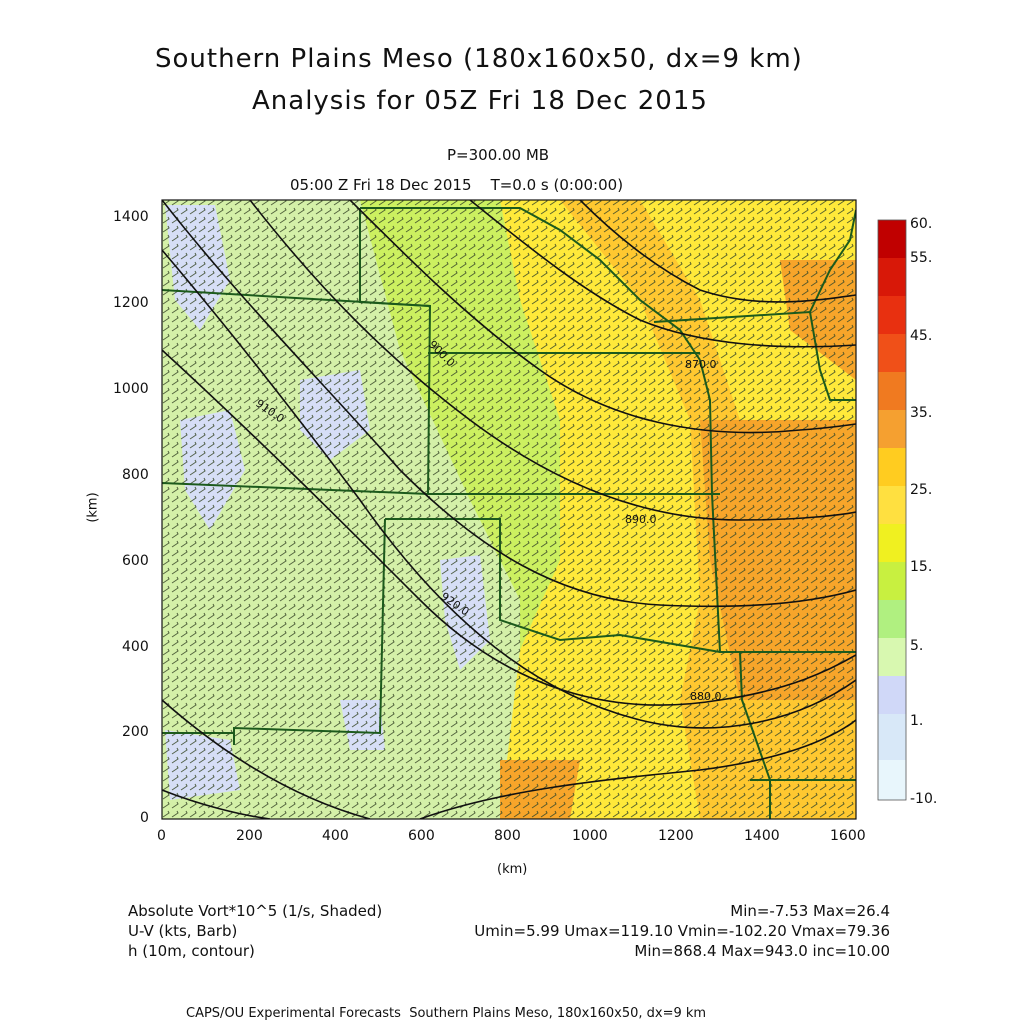  I want to click on contour-label: 870.0, so click(701, 364).